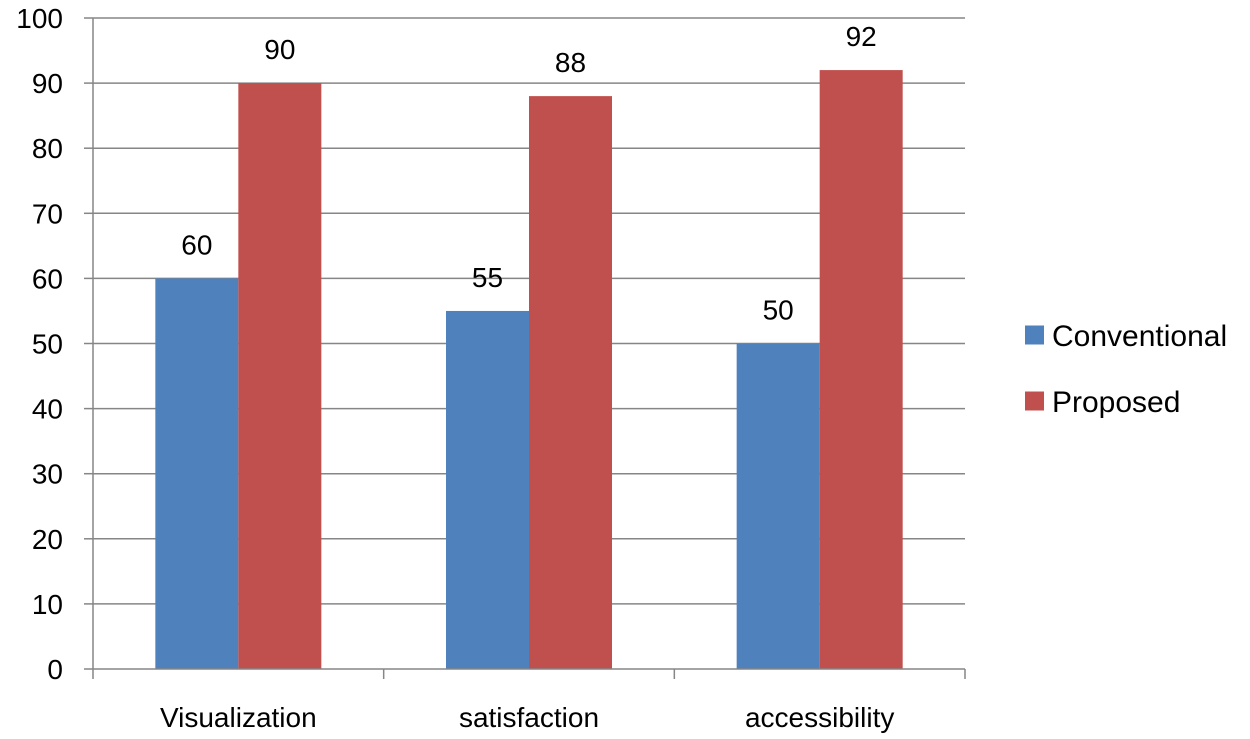 The image size is (1250, 739). What do you see at coordinates (861, 369) in the screenshot?
I see `bar-proposed-accessibility` at bounding box center [861, 369].